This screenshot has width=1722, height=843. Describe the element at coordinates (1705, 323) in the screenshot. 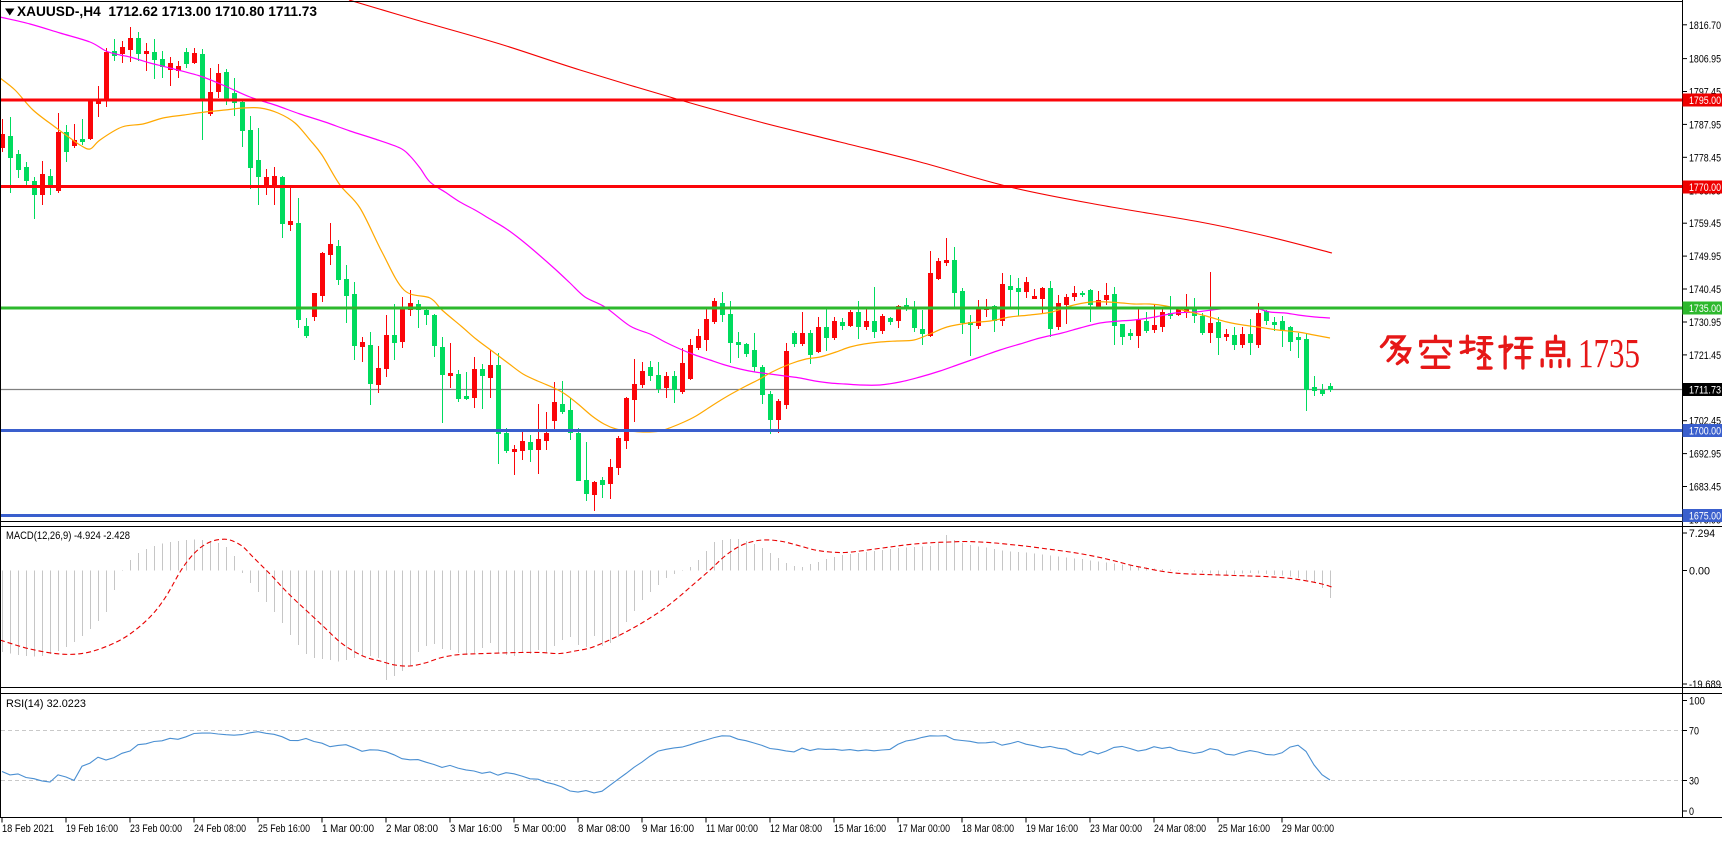

I see `svg-text: 1730.95` at that location.